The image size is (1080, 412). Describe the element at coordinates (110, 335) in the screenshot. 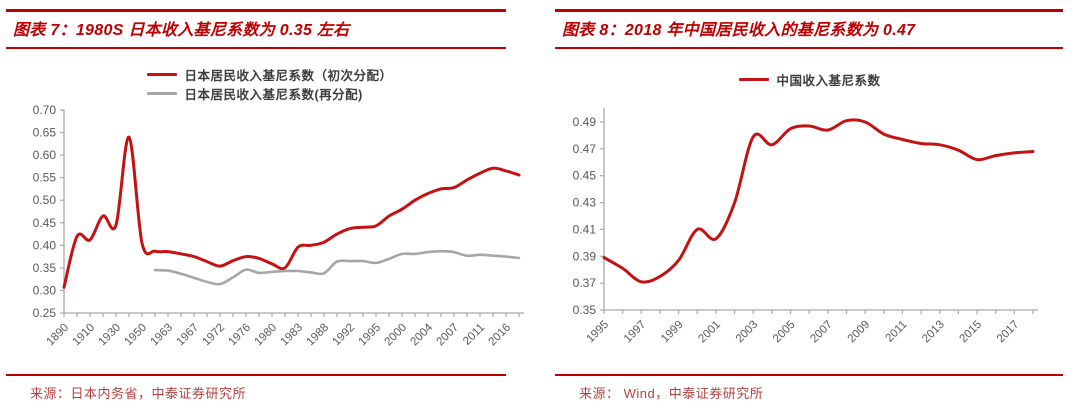

I see `x-tick-label: 1930` at that location.